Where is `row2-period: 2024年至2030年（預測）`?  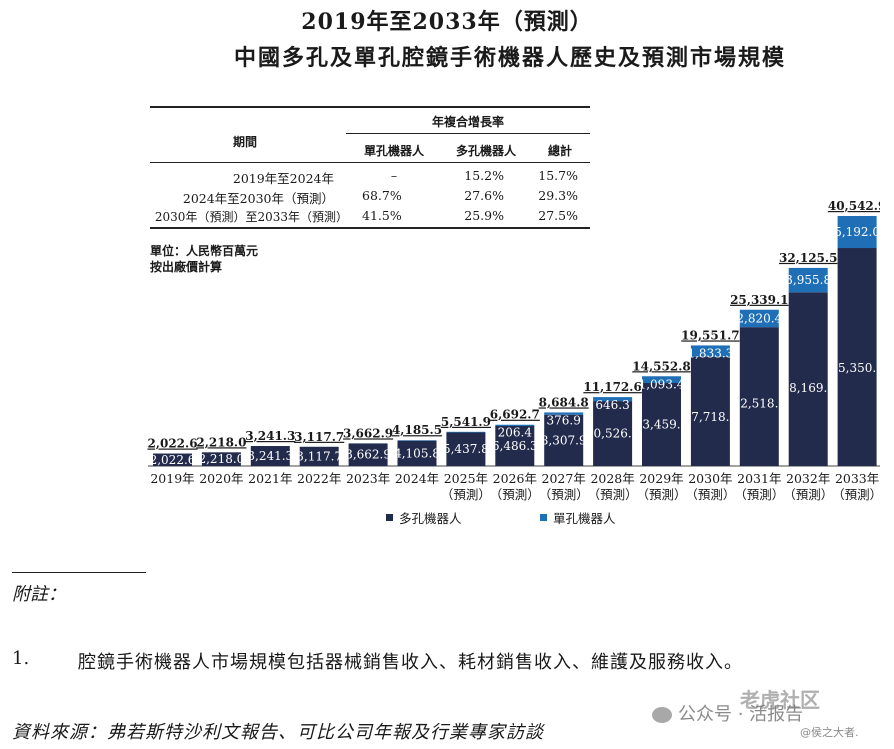
row2-period: 2024年至2030年（預測） is located at coordinates (258, 198).